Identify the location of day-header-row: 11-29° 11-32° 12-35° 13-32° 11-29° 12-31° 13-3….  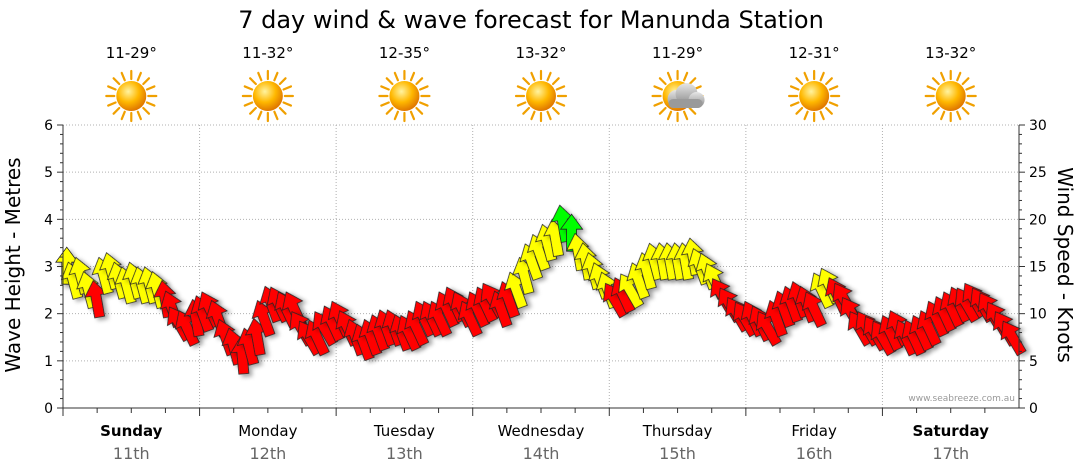
(541, 83).